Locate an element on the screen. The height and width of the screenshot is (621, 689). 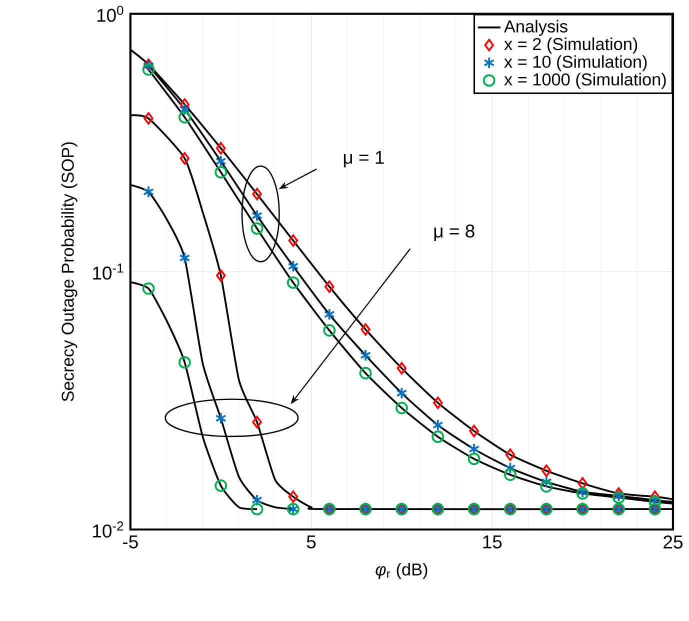
legend-label: x = 10 (Simulation) is located at coordinates (575, 63).